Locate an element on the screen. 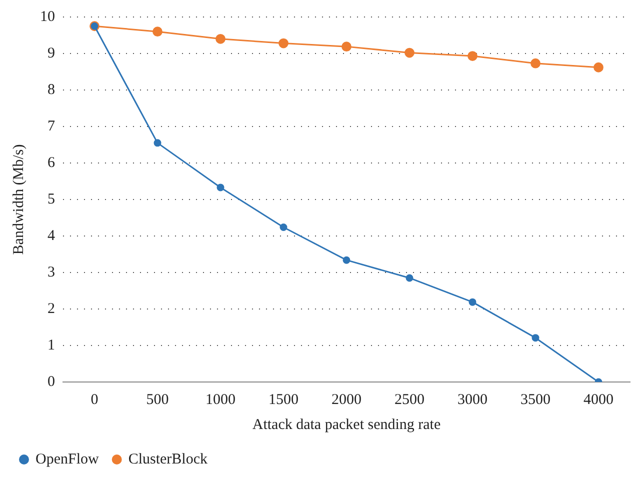 This screenshot has width=640, height=481. y-tick-label: 3 is located at coordinates (51, 272).